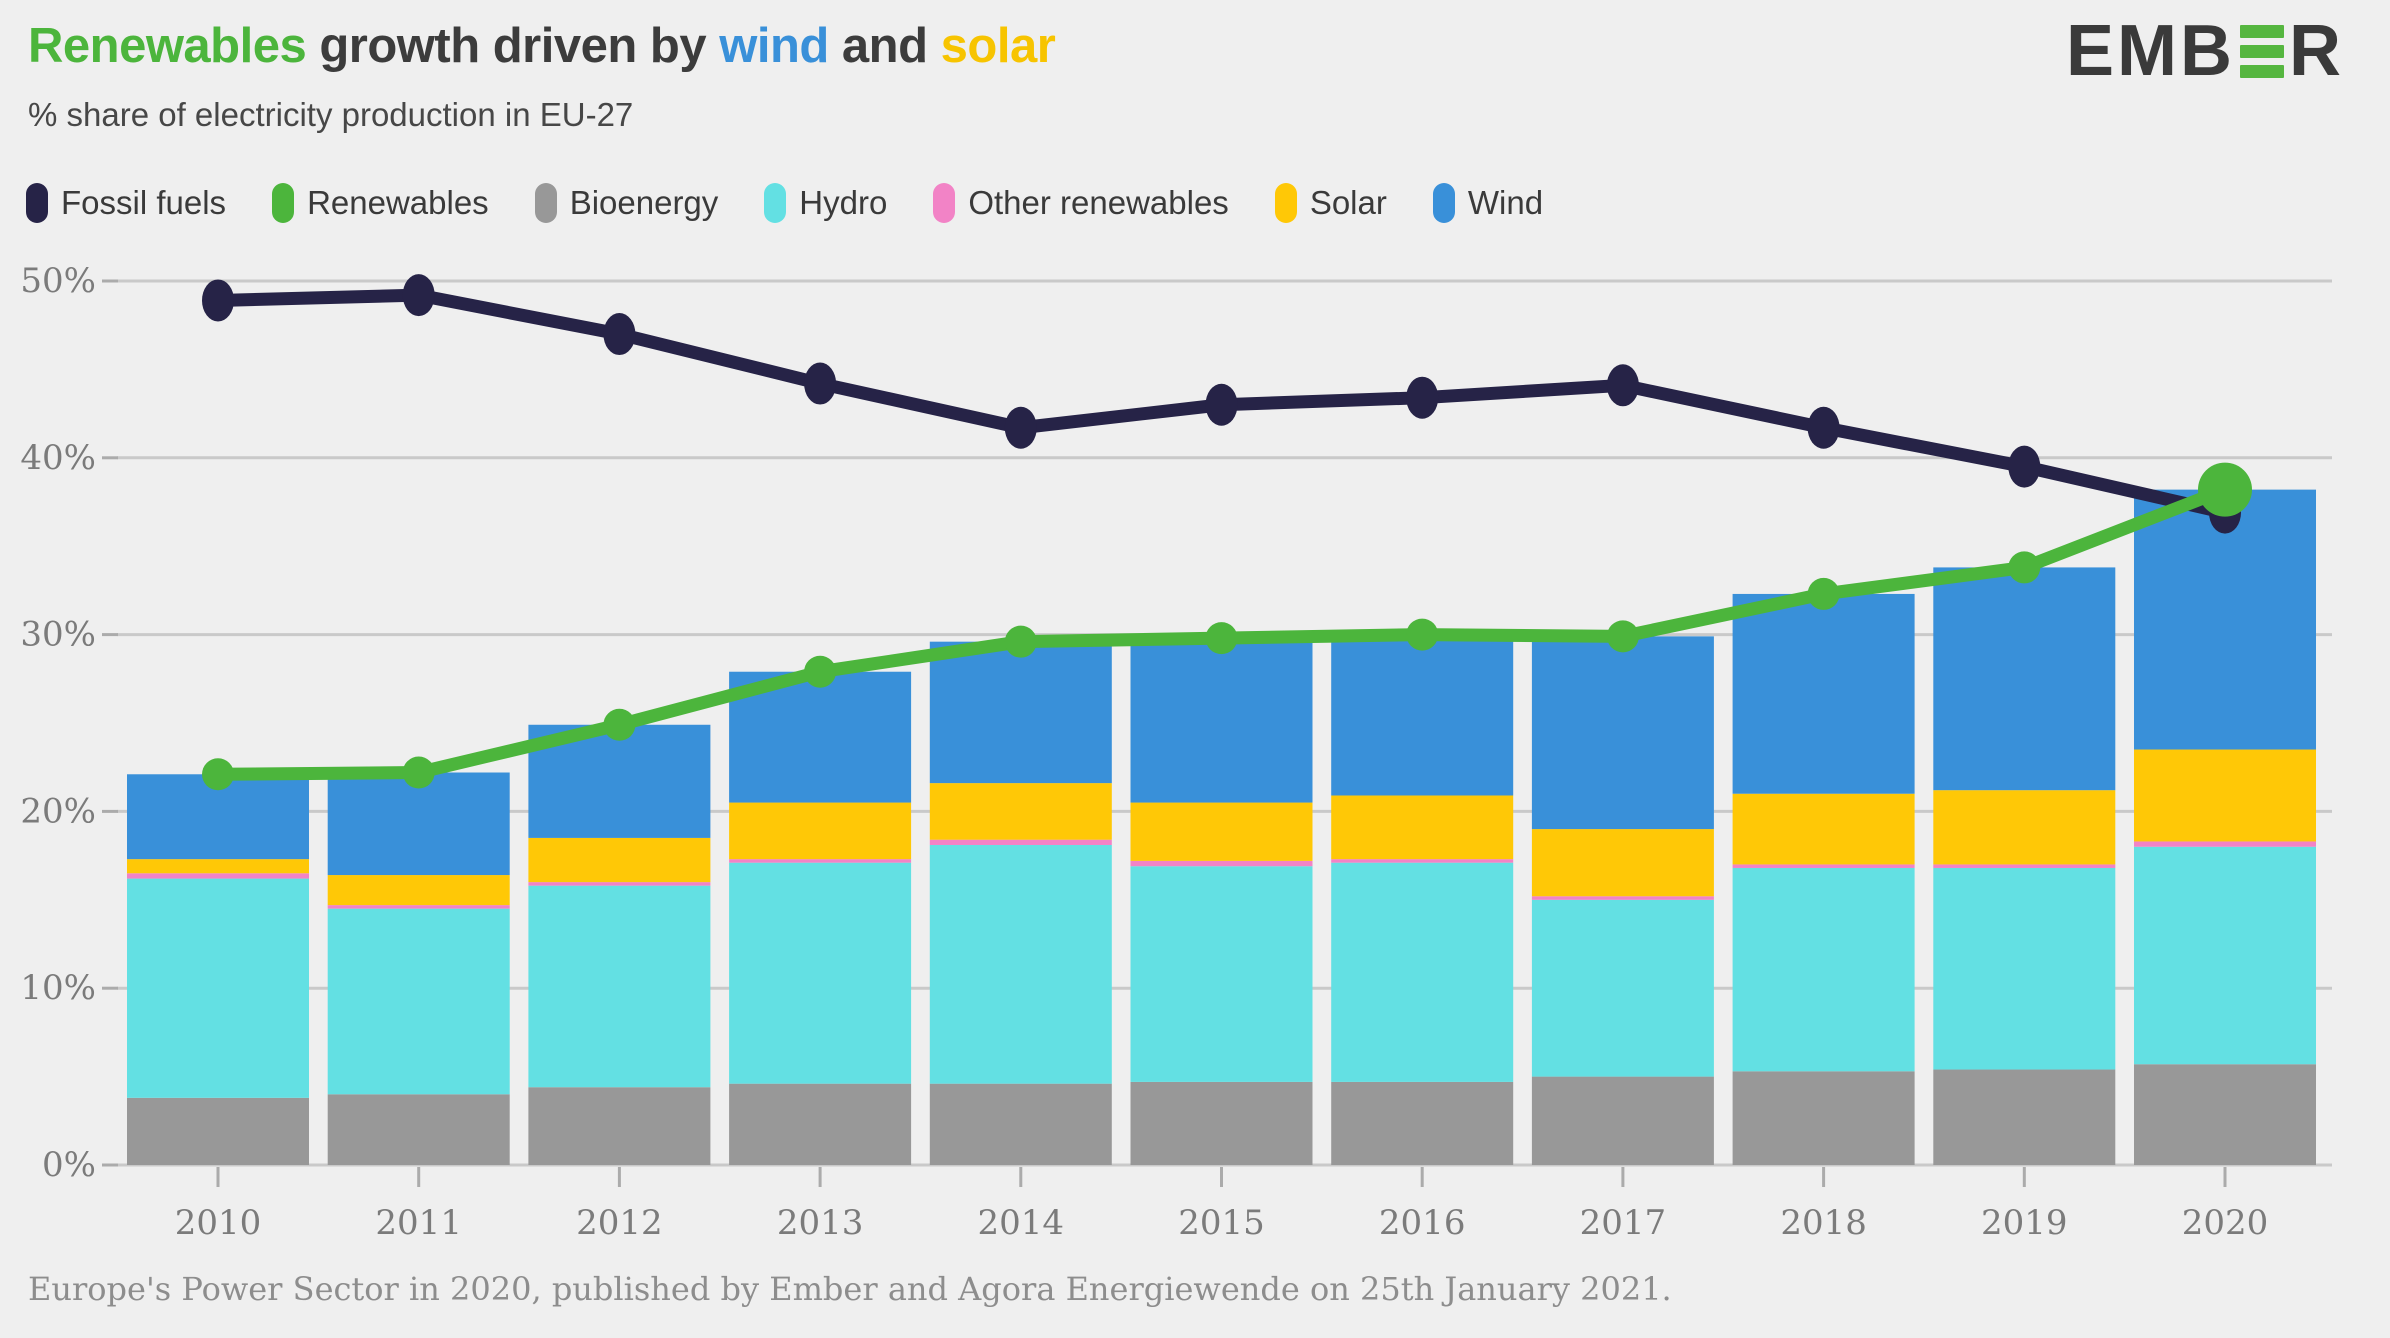 This screenshot has width=2390, height=1338. Describe the element at coordinates (820, 1223) in the screenshot. I see `x-axis-label: 2013` at that location.